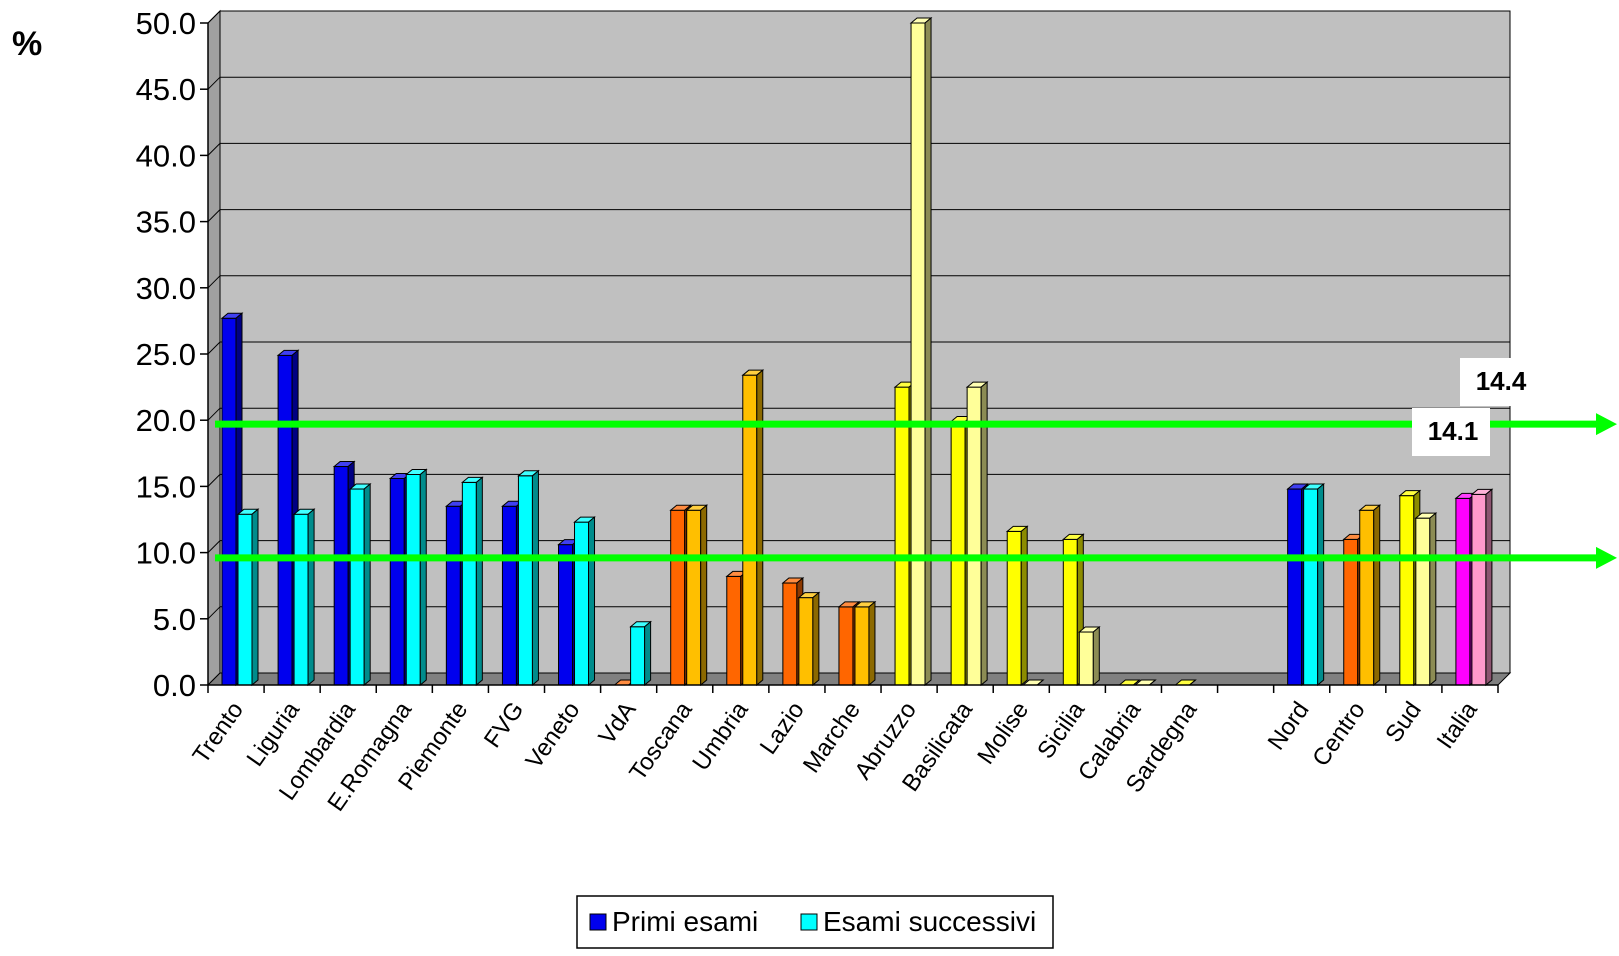  I want to click on x-tick-label: FVG, so click(504, 725).